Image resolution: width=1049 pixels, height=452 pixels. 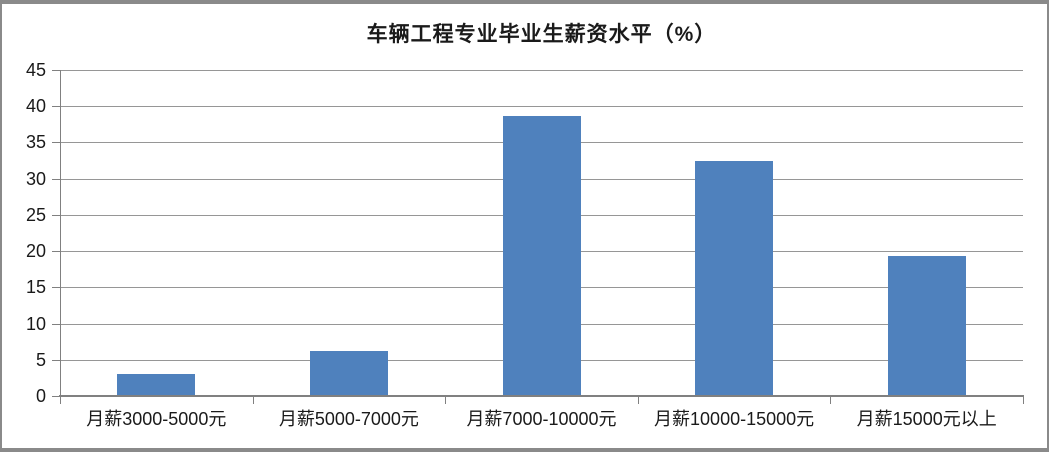 What do you see at coordinates (35, 323) in the screenshot?
I see `y-axis-tick-label: 10` at bounding box center [35, 323].